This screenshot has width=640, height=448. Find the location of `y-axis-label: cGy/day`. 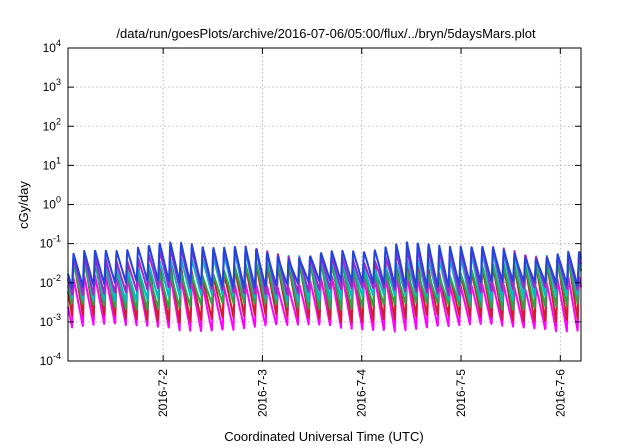

y-axis-label: cGy/day is located at coordinates (23, 205).